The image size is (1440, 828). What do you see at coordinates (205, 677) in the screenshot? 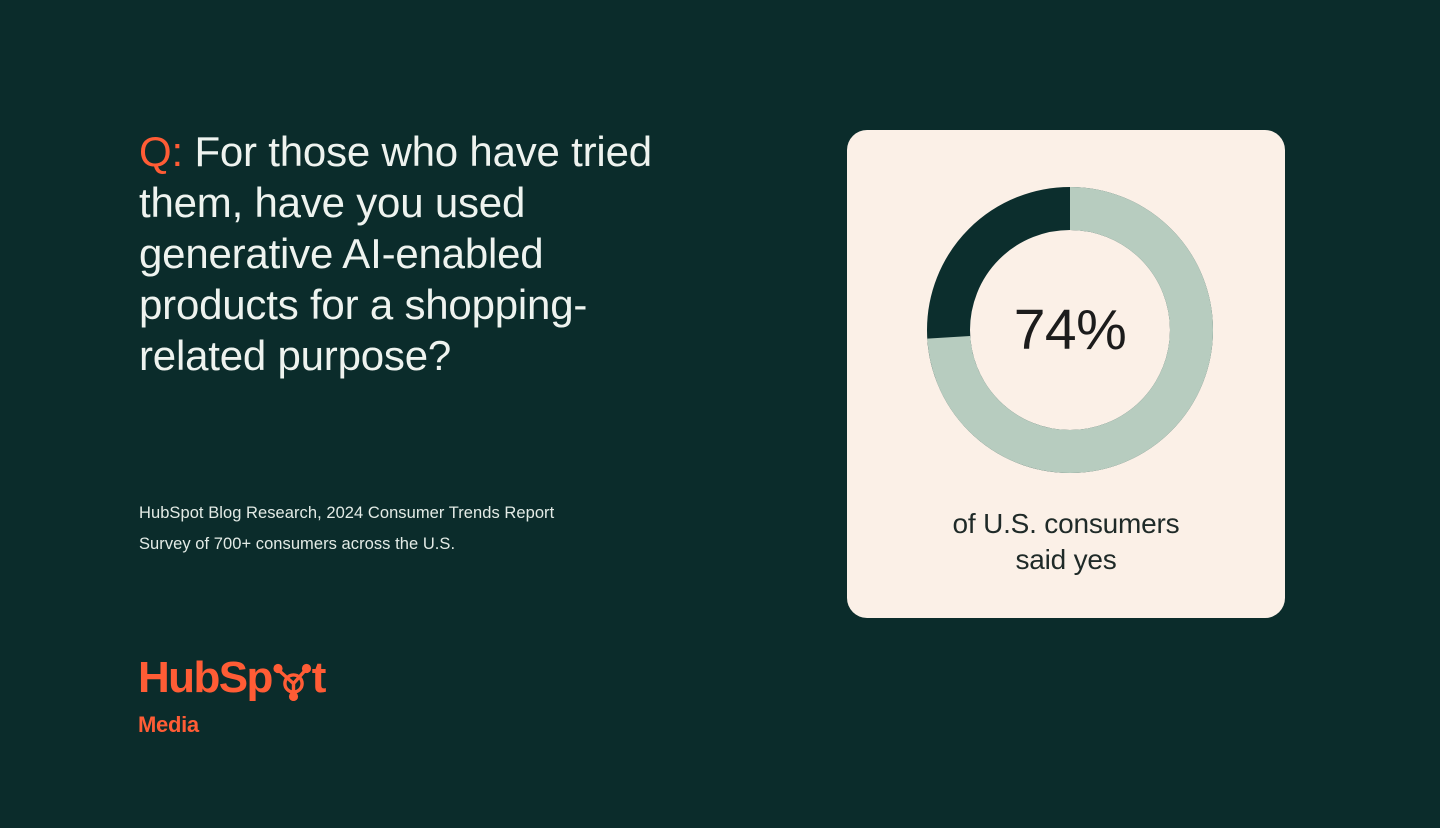
I see `logo-text-hubsp: HubSp` at bounding box center [205, 677].